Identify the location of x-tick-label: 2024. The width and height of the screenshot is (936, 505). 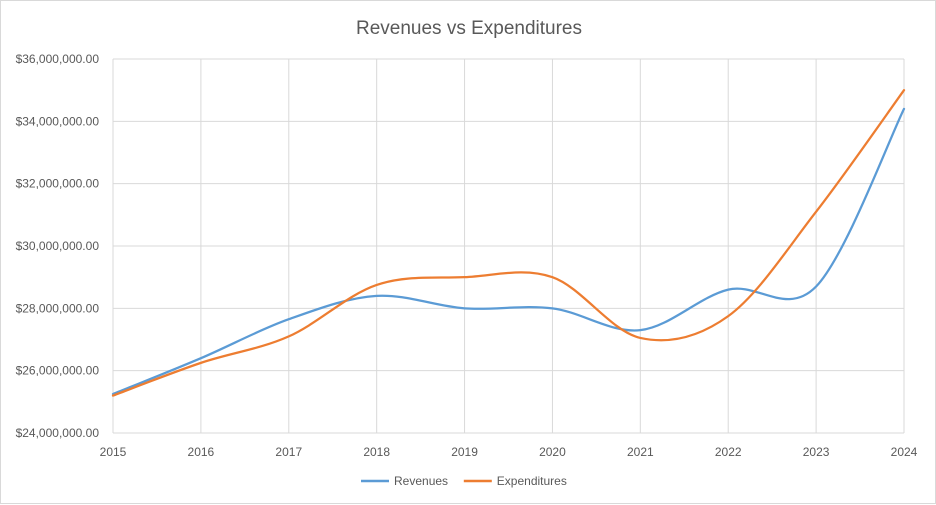
(904, 452).